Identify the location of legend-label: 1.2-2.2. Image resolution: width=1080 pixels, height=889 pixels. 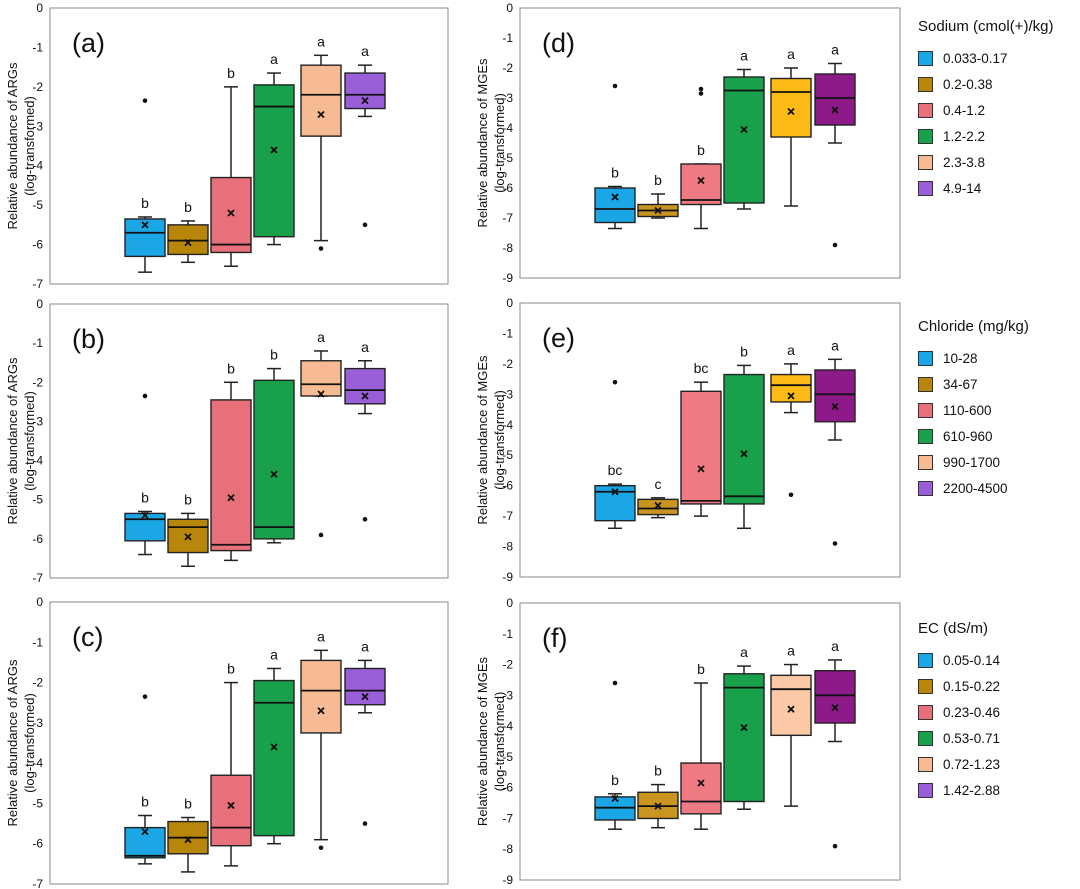
(964, 136).